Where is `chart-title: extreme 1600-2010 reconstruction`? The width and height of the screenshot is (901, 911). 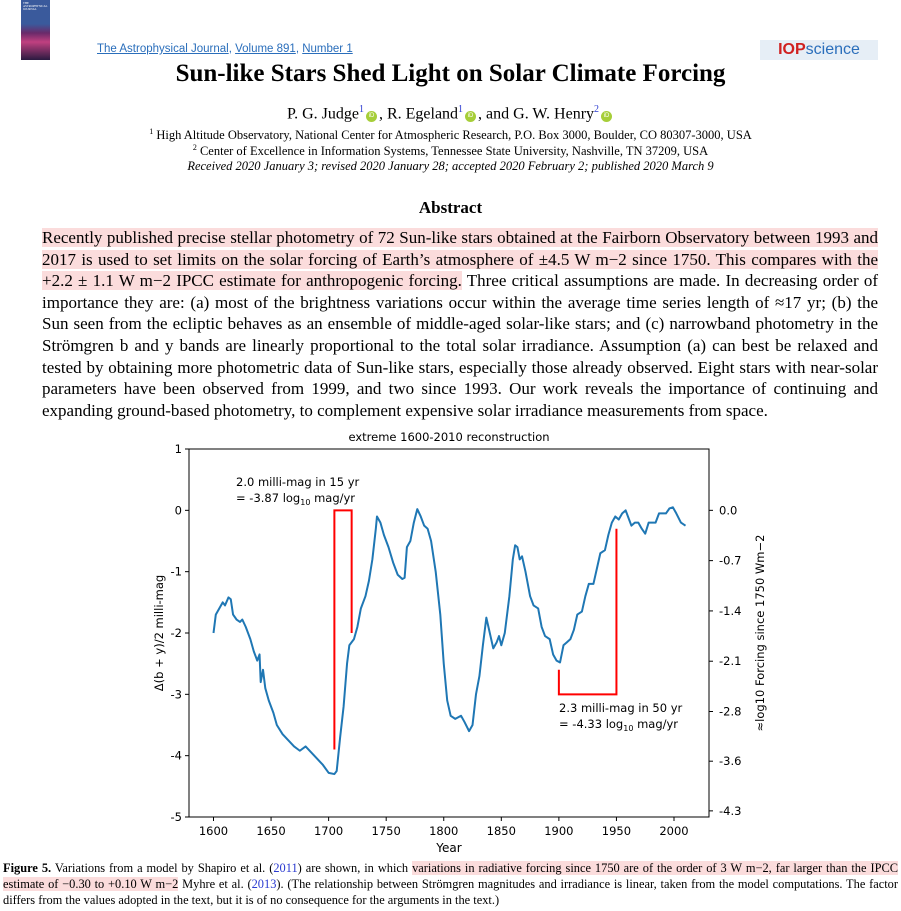 chart-title: extreme 1600-2010 reconstruction is located at coordinates (448, 437).